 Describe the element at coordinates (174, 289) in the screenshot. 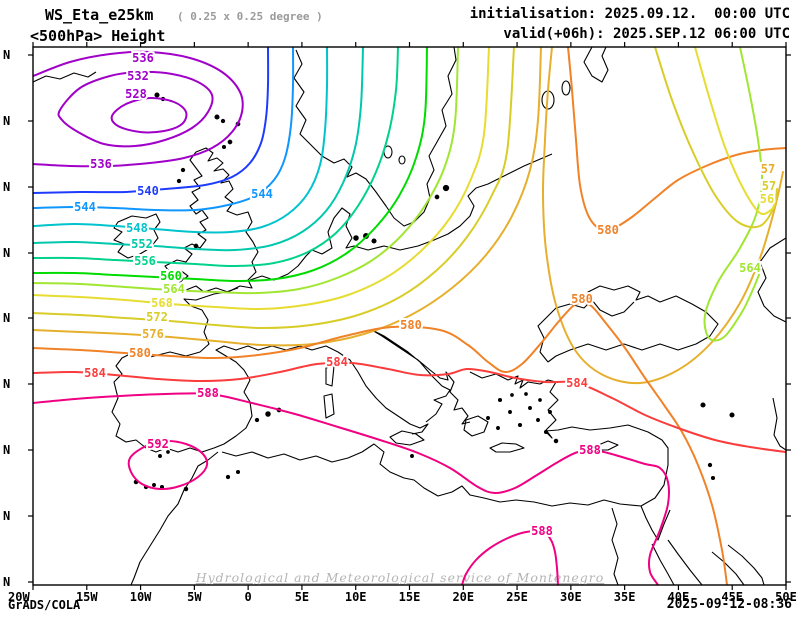

I see `contour-label-564: 564` at that location.